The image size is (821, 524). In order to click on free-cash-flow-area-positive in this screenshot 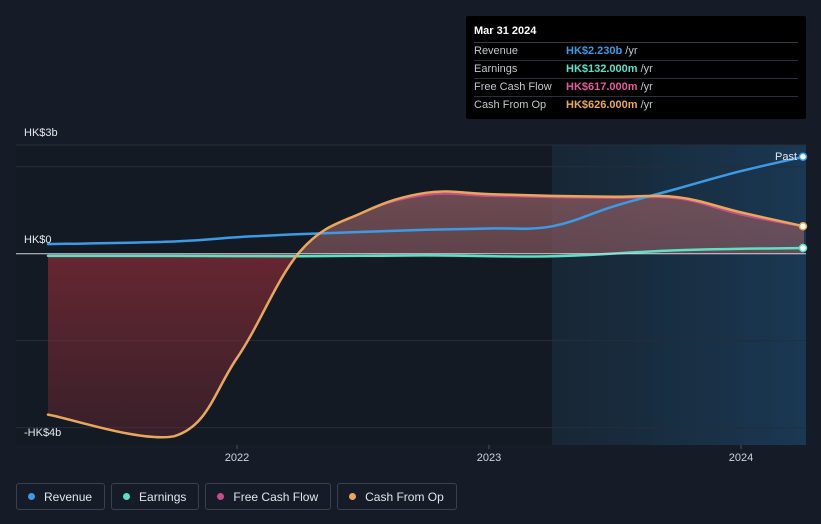, I will do `click(551, 223)`.